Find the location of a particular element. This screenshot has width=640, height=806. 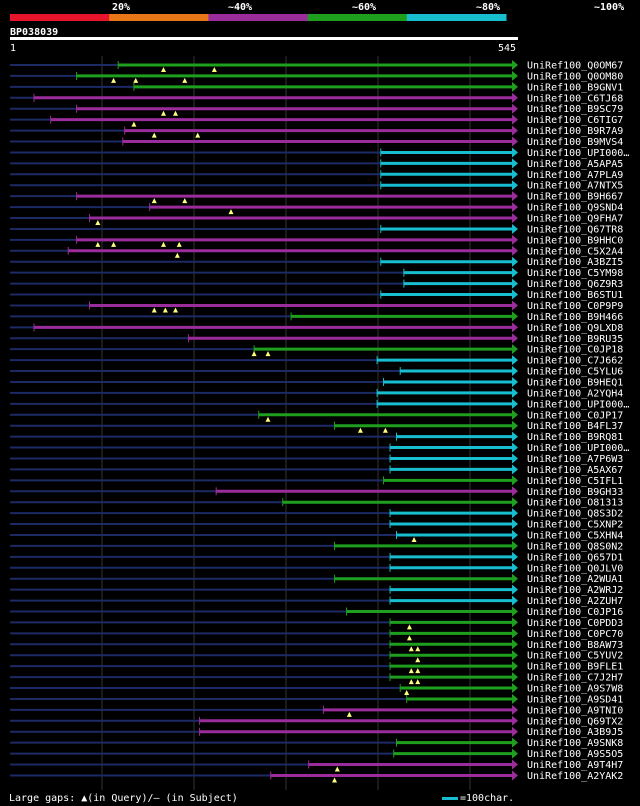

hit-label: UniRef100_A7NTX5 is located at coordinates (575, 186).